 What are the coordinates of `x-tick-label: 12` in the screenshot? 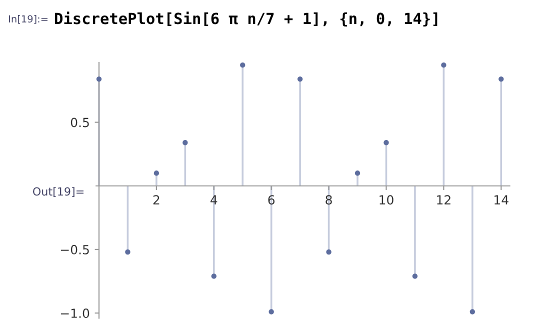 It's located at (443, 199).